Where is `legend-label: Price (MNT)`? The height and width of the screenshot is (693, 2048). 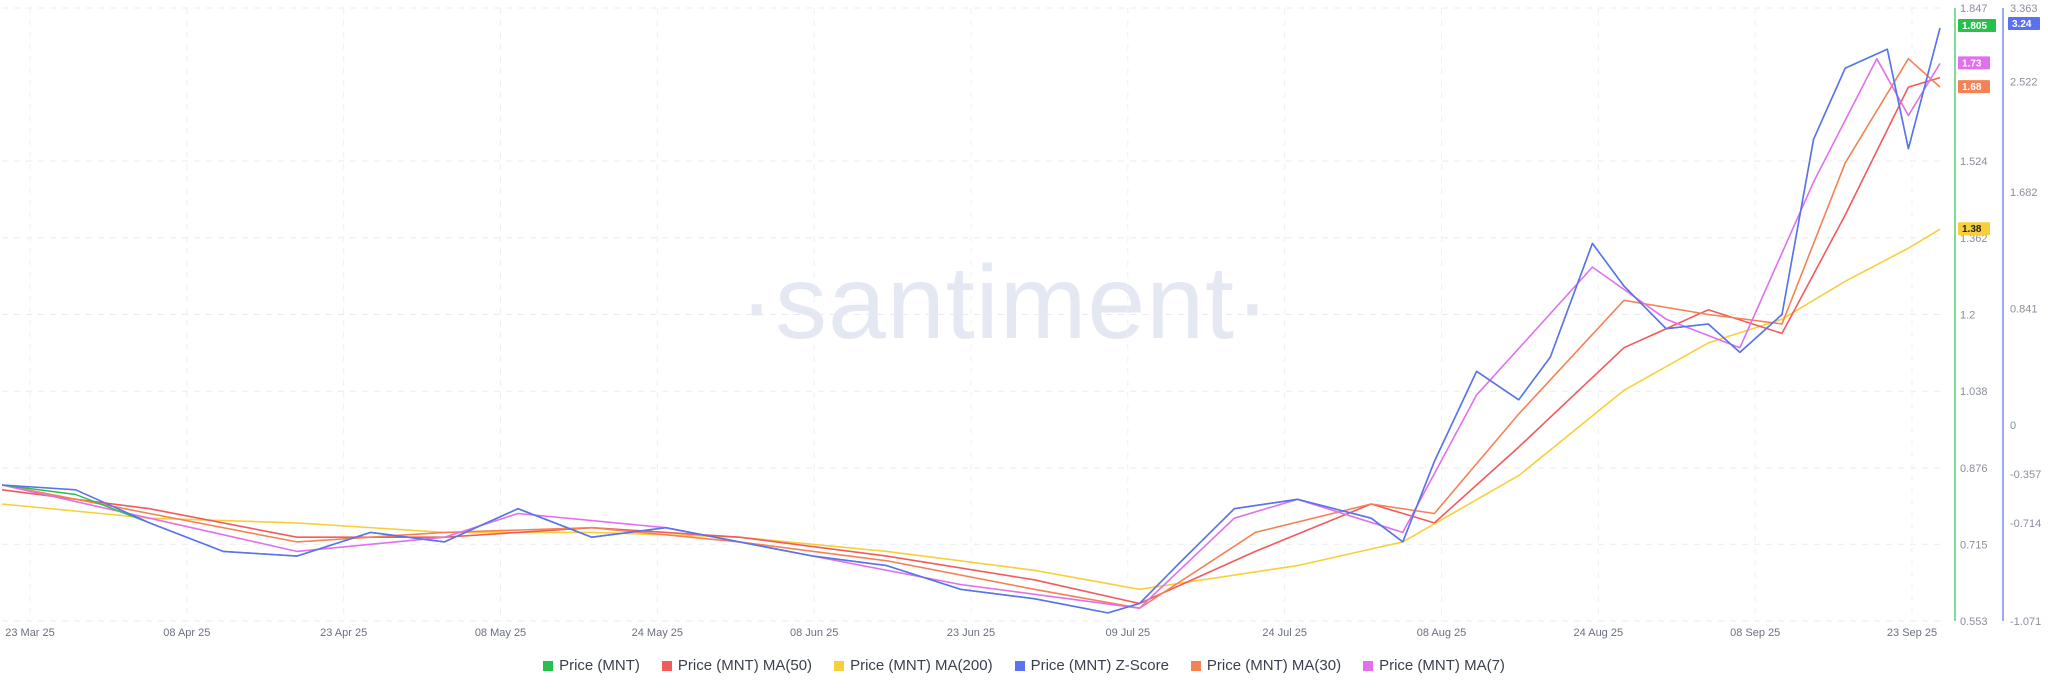 legend-label: Price (MNT) is located at coordinates (599, 665).